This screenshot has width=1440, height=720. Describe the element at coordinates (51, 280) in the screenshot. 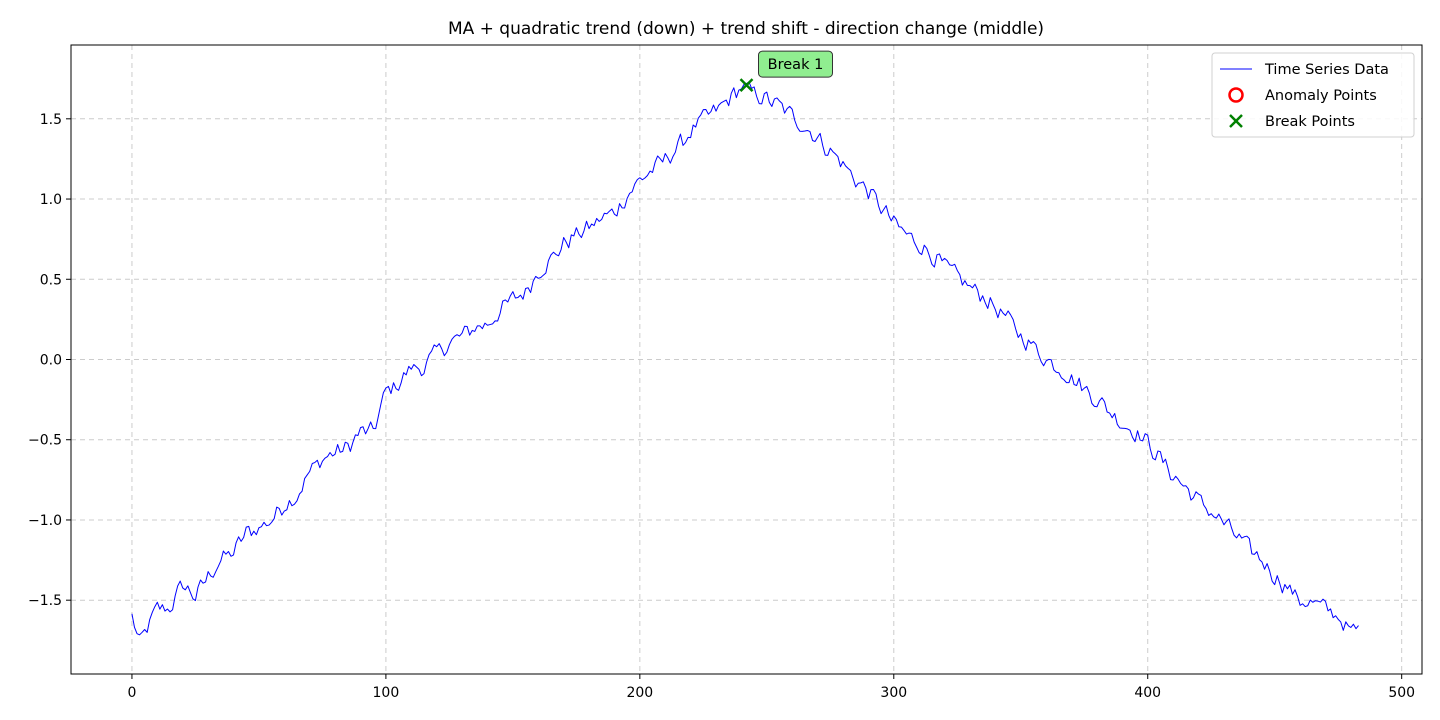

I see `y-tick-label: 0.5` at that location.